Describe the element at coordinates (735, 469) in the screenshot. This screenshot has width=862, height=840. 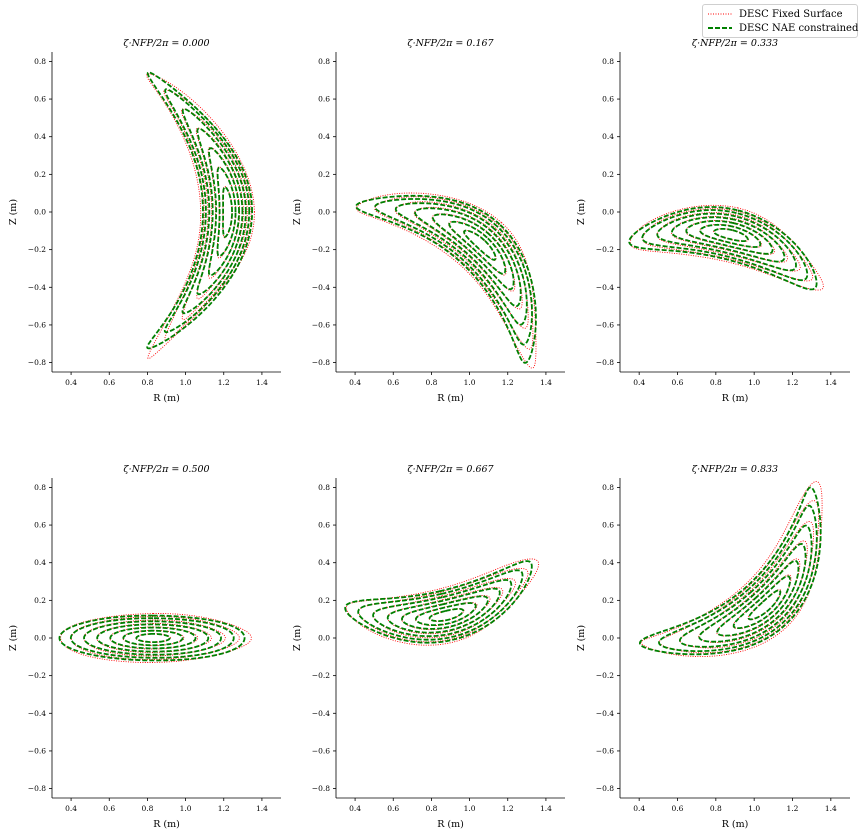
I see `subplot-title: ζ·NFP/2π = 0.833` at that location.